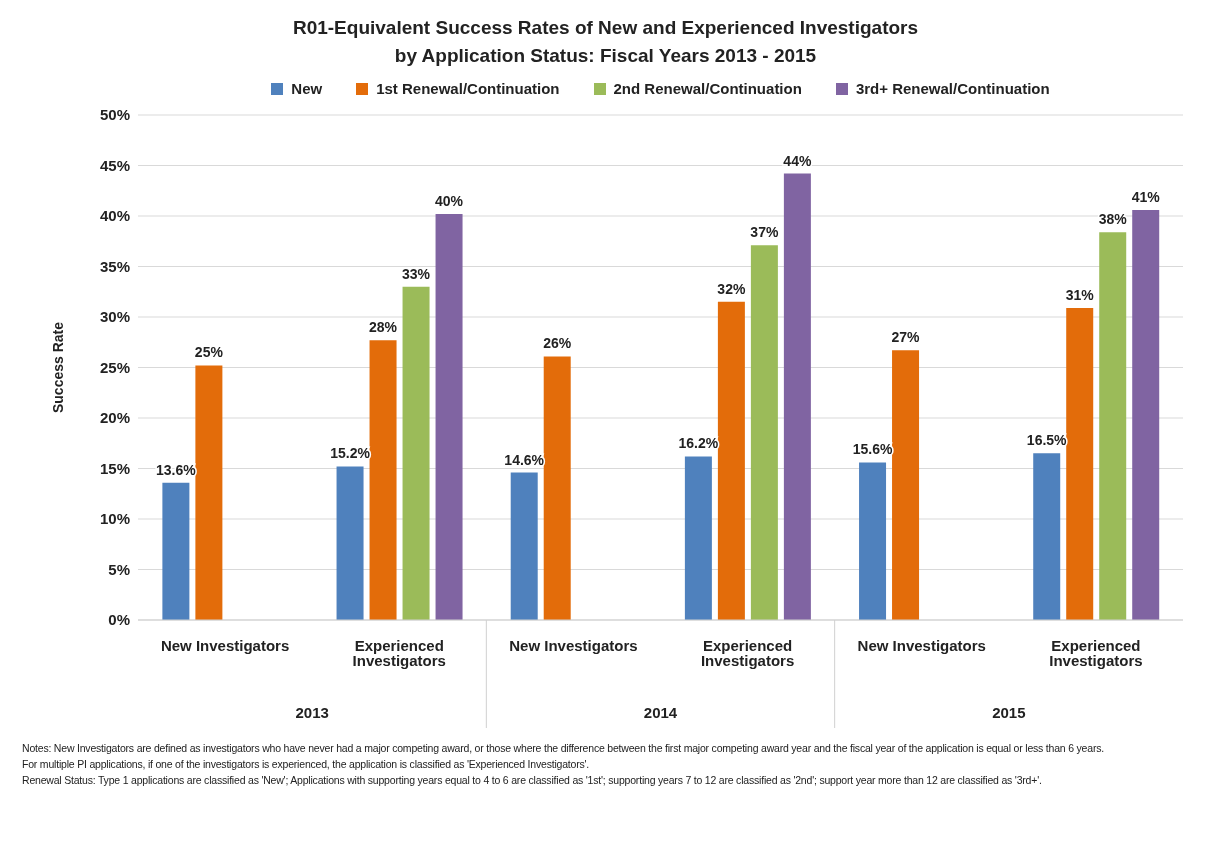  What do you see at coordinates (416, 273) in the screenshot?
I see `data-label: 33%` at bounding box center [416, 273].